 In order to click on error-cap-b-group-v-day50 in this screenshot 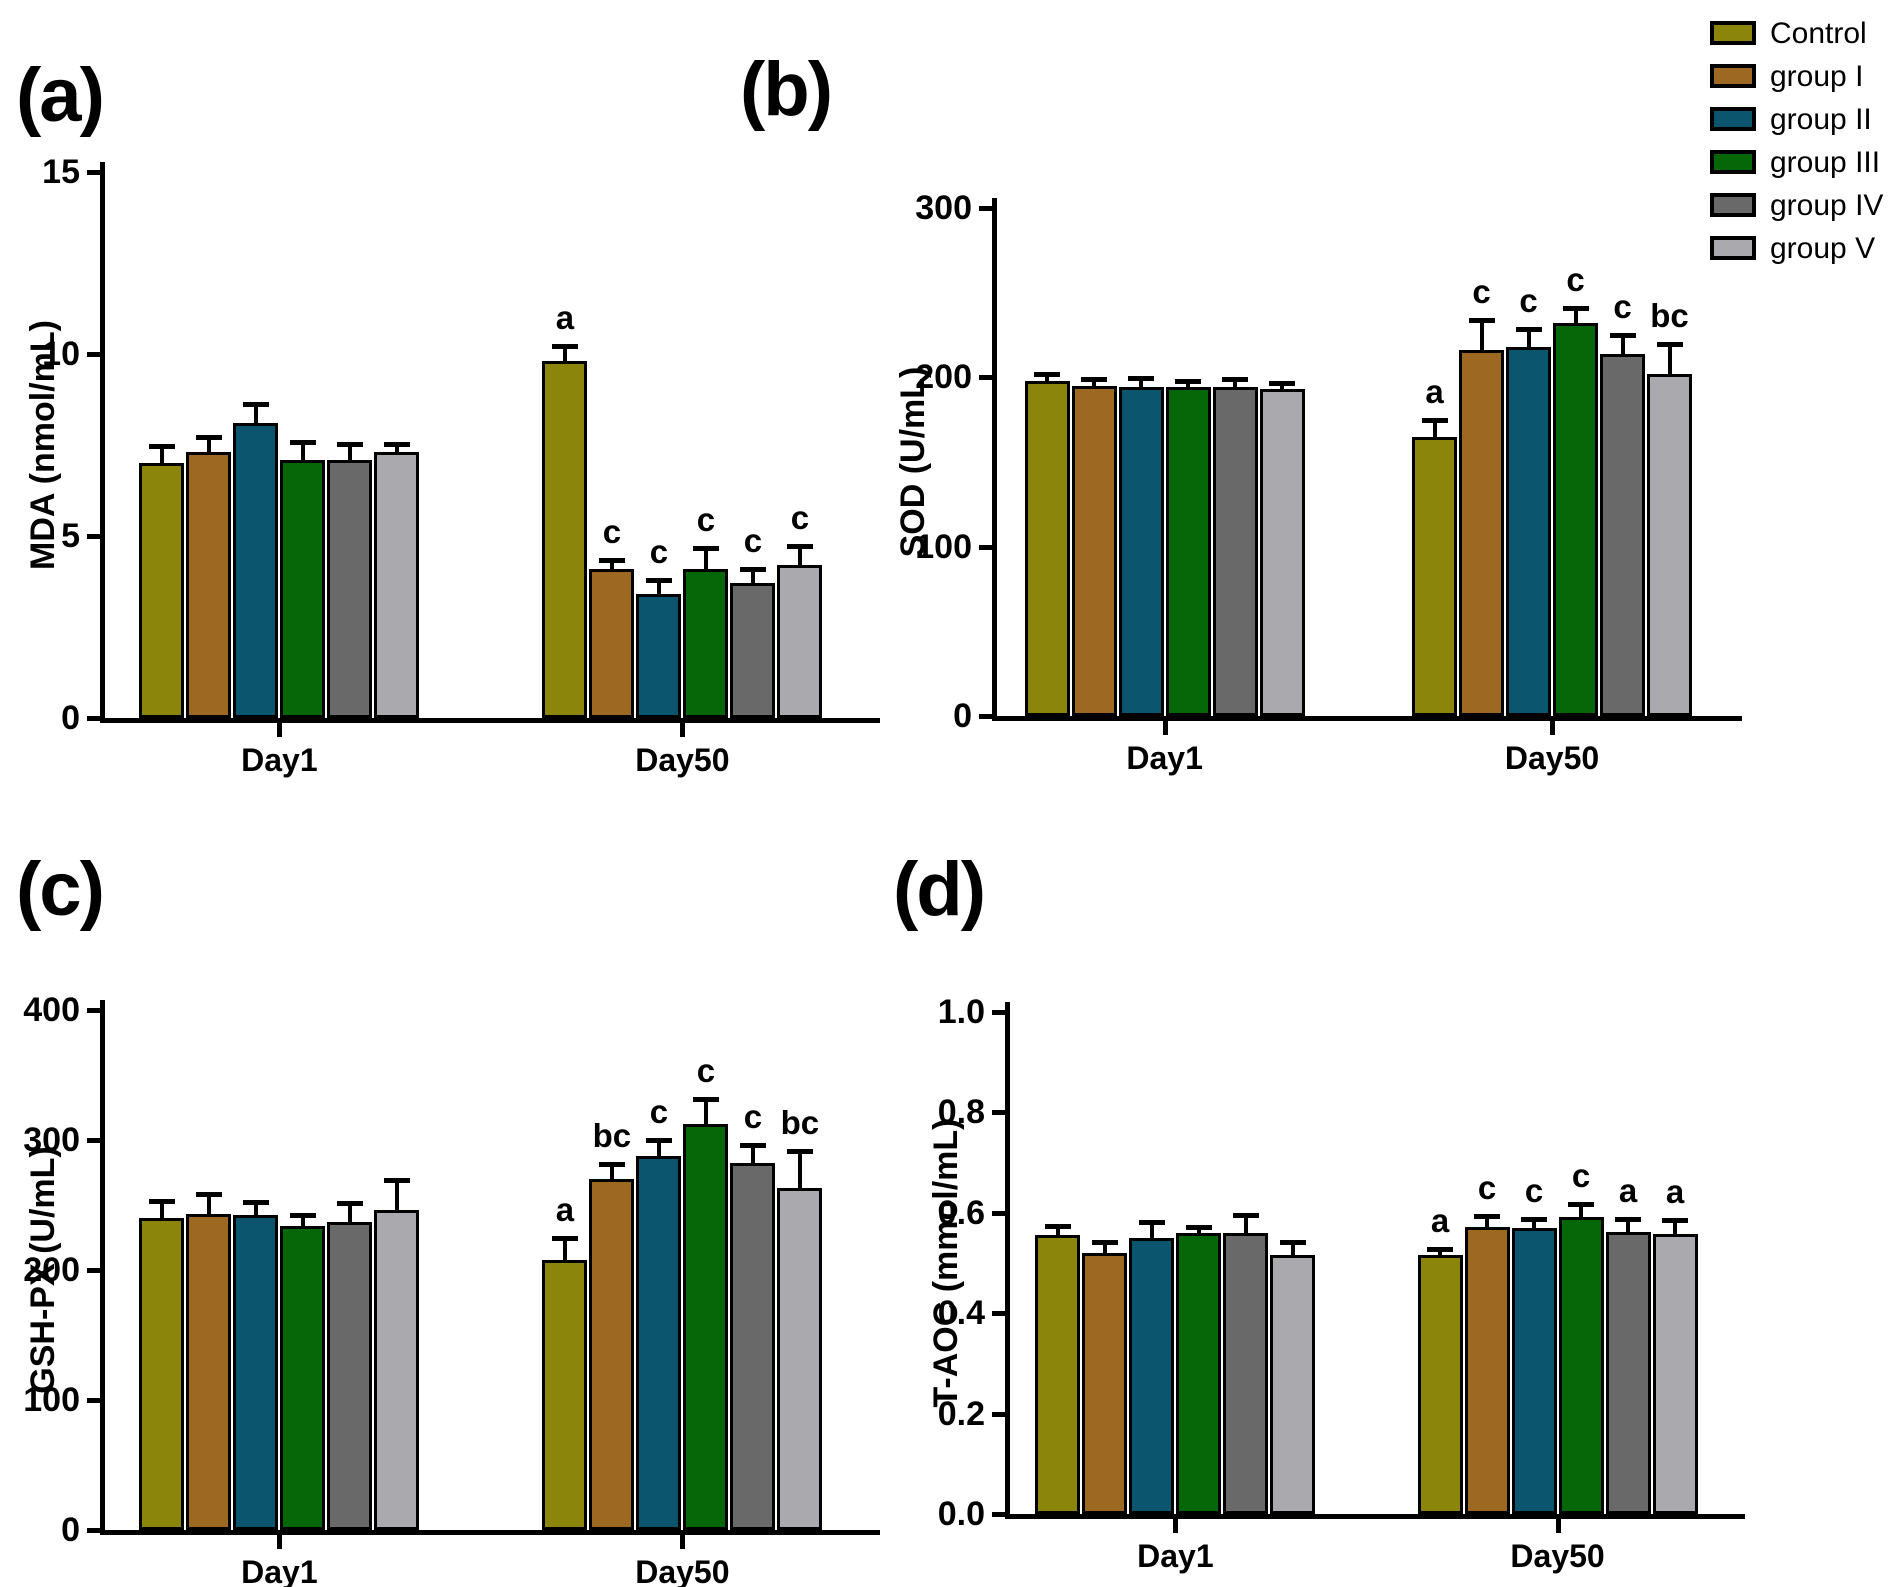, I will do `click(1669, 344)`.